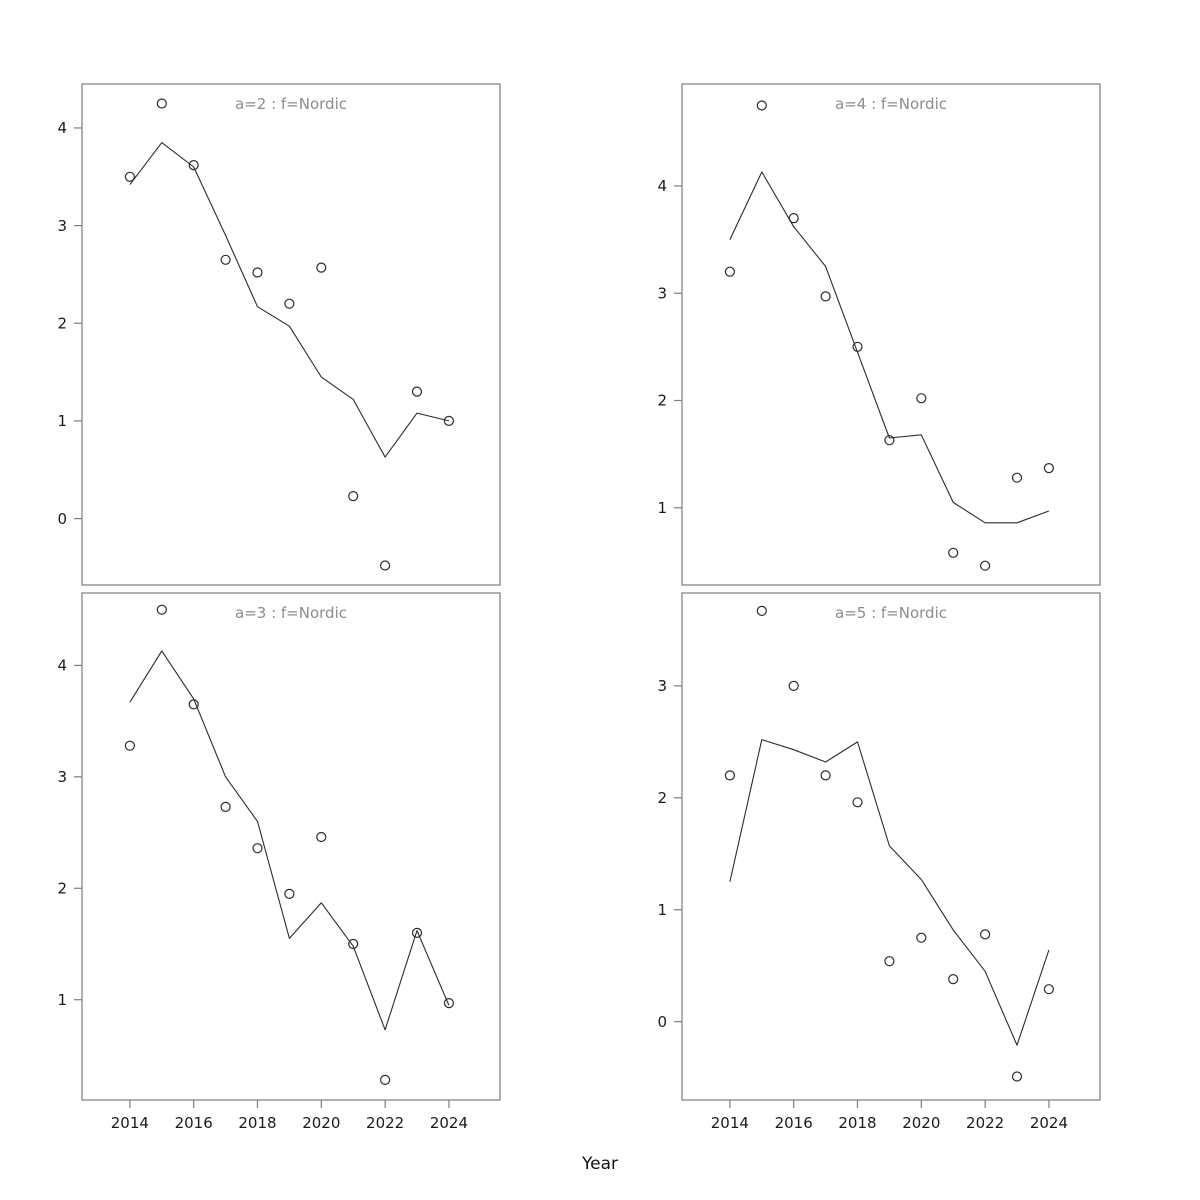 The width and height of the screenshot is (1200, 1200). What do you see at coordinates (600, 1164) in the screenshot?
I see `x-axis-label: Year` at bounding box center [600, 1164].